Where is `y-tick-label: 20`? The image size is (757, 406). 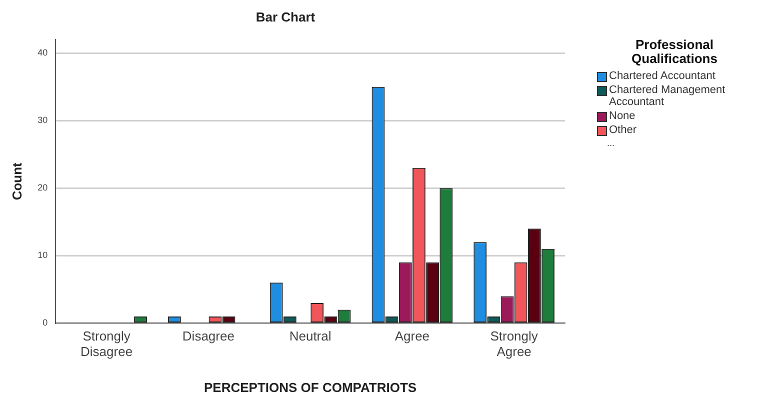 y-tick-label: 20 is located at coordinates (43, 187).